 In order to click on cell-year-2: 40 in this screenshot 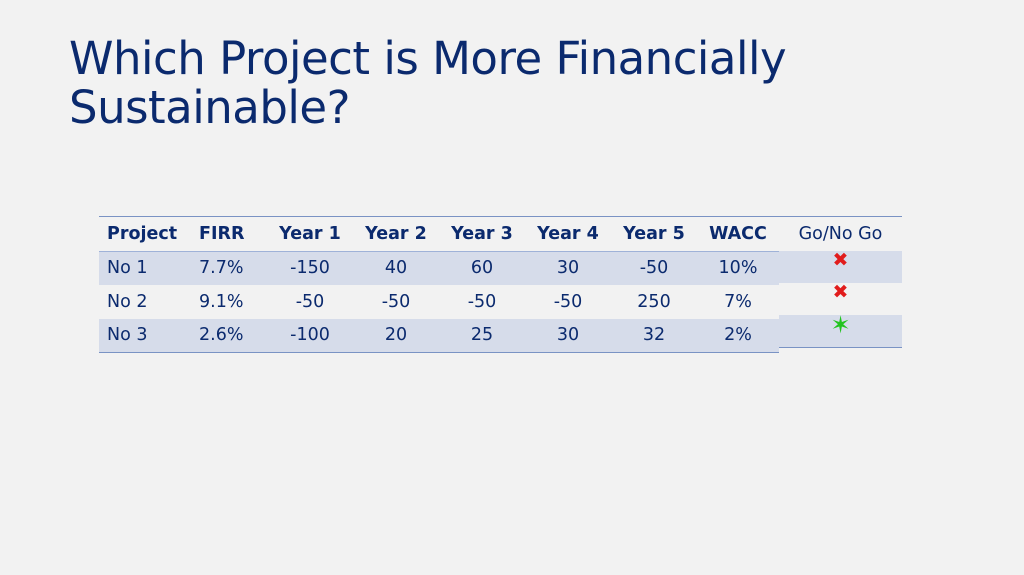, I will do `click(396, 268)`.